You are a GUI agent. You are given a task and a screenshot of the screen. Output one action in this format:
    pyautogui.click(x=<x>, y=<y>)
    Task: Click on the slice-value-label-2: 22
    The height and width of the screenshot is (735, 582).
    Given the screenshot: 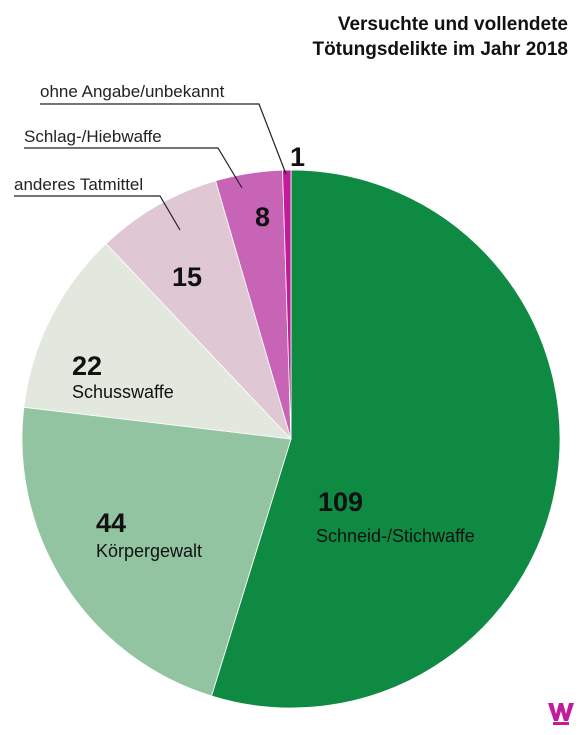 What is the action you would take?
    pyautogui.click(x=87, y=366)
    